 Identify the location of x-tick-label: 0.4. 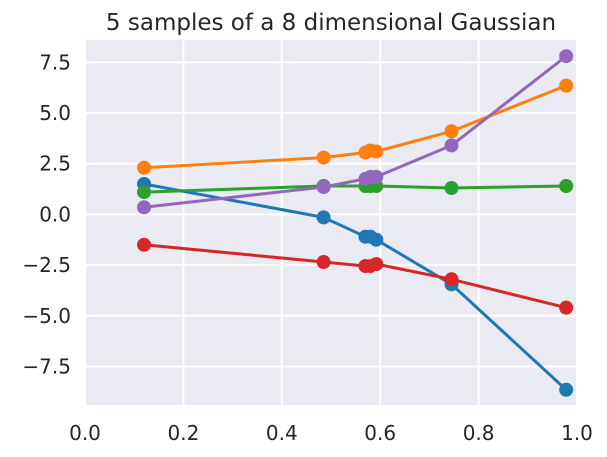
(282, 433).